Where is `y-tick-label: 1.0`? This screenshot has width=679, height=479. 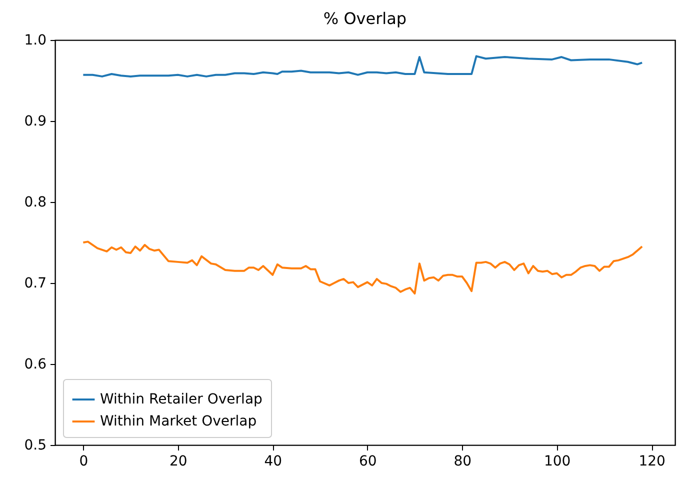 y-tick-label: 1.0 is located at coordinates (35, 40).